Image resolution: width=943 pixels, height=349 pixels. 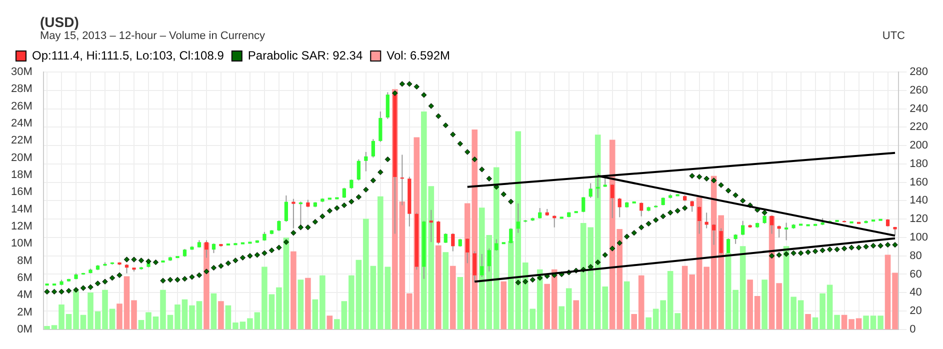 What do you see at coordinates (919, 72) in the screenshot?
I see `y2-tick-label: 280` at bounding box center [919, 72].